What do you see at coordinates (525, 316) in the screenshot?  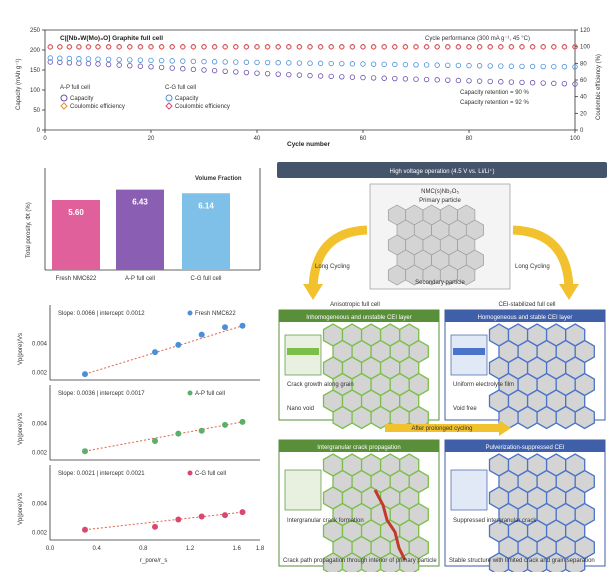 I see `right-upper-header-bar` at bounding box center [525, 316].